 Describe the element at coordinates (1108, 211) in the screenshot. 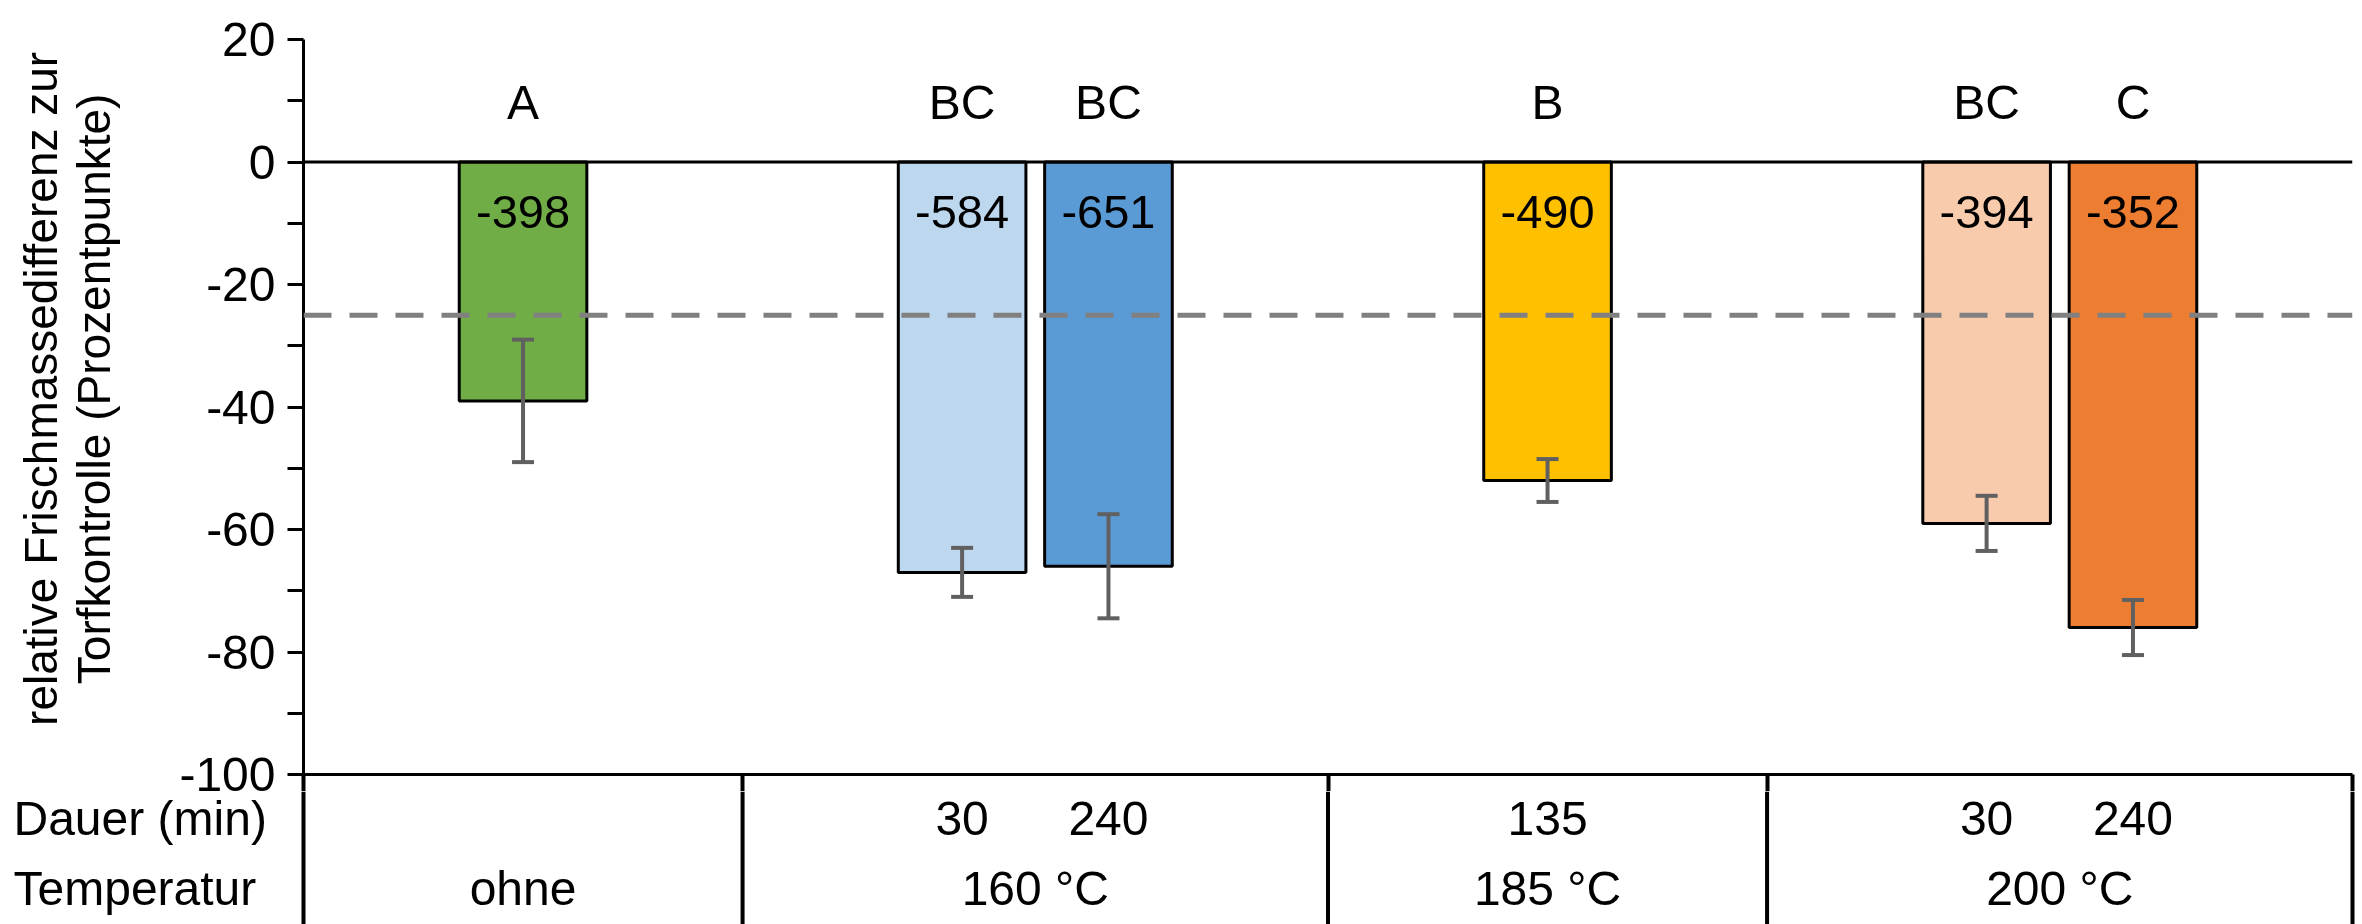

I see `annotation: -651` at that location.